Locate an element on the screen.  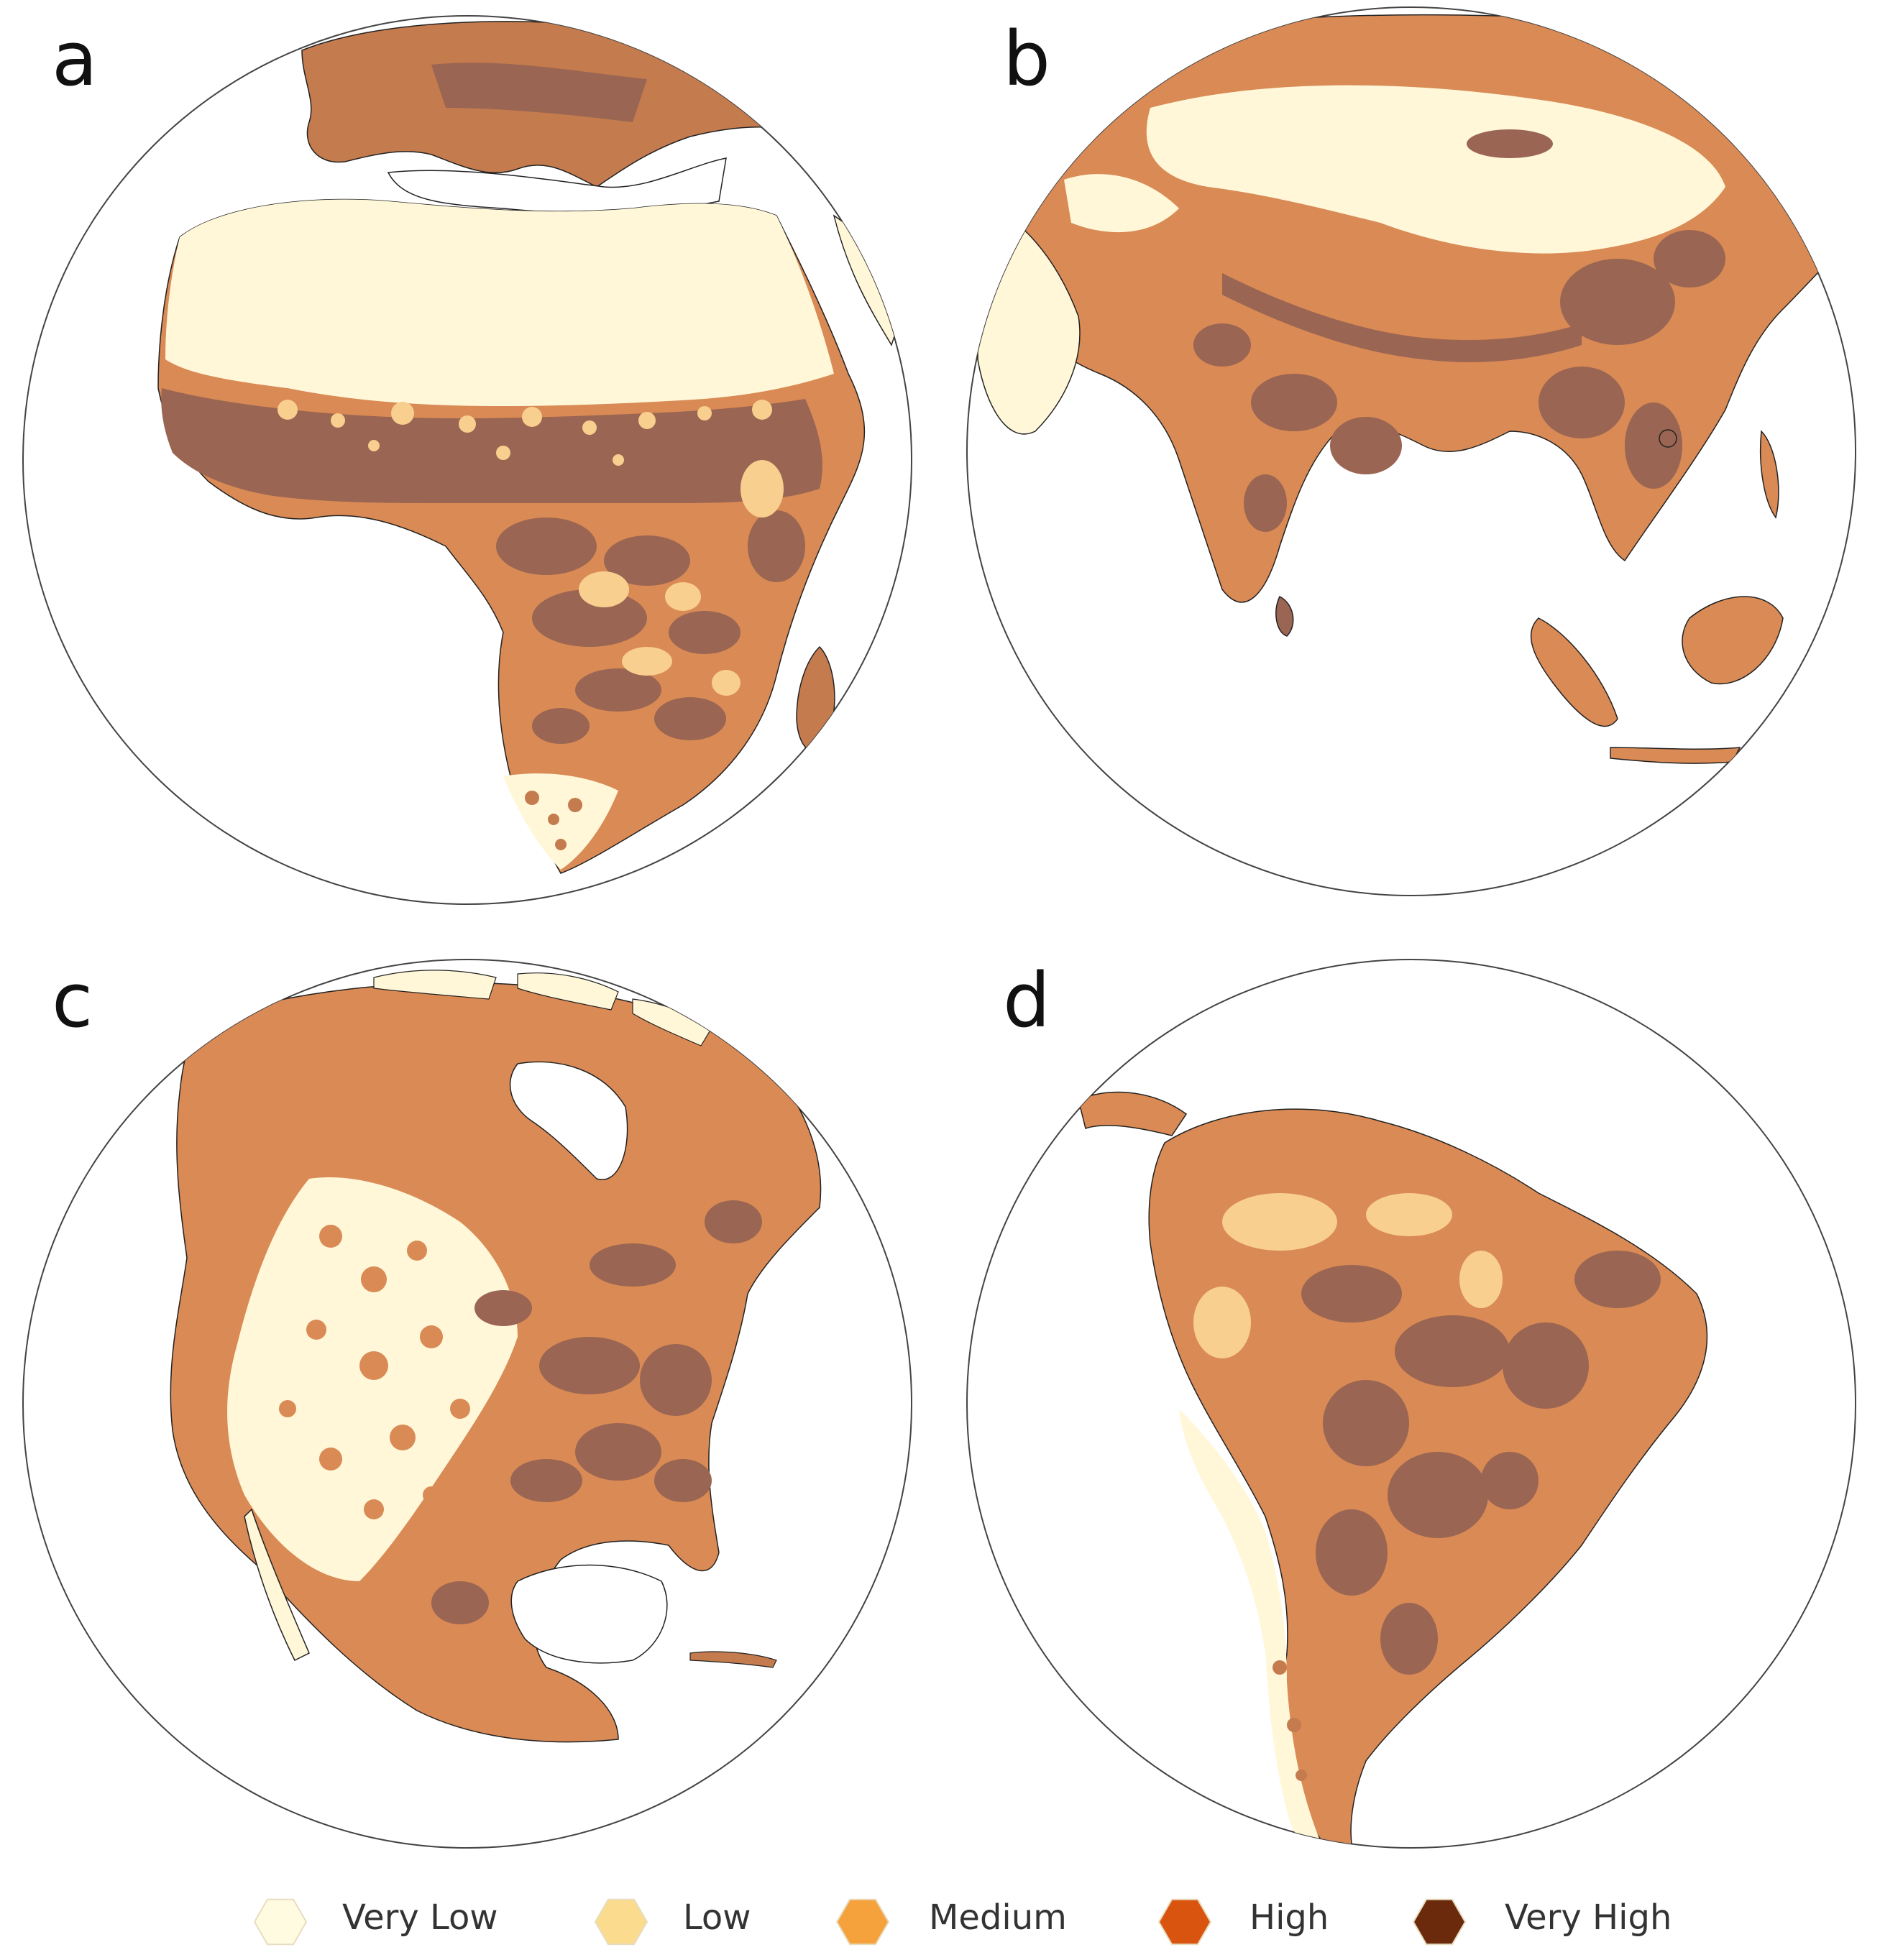
himalaya-very-high is located at coordinates (1402, 317).